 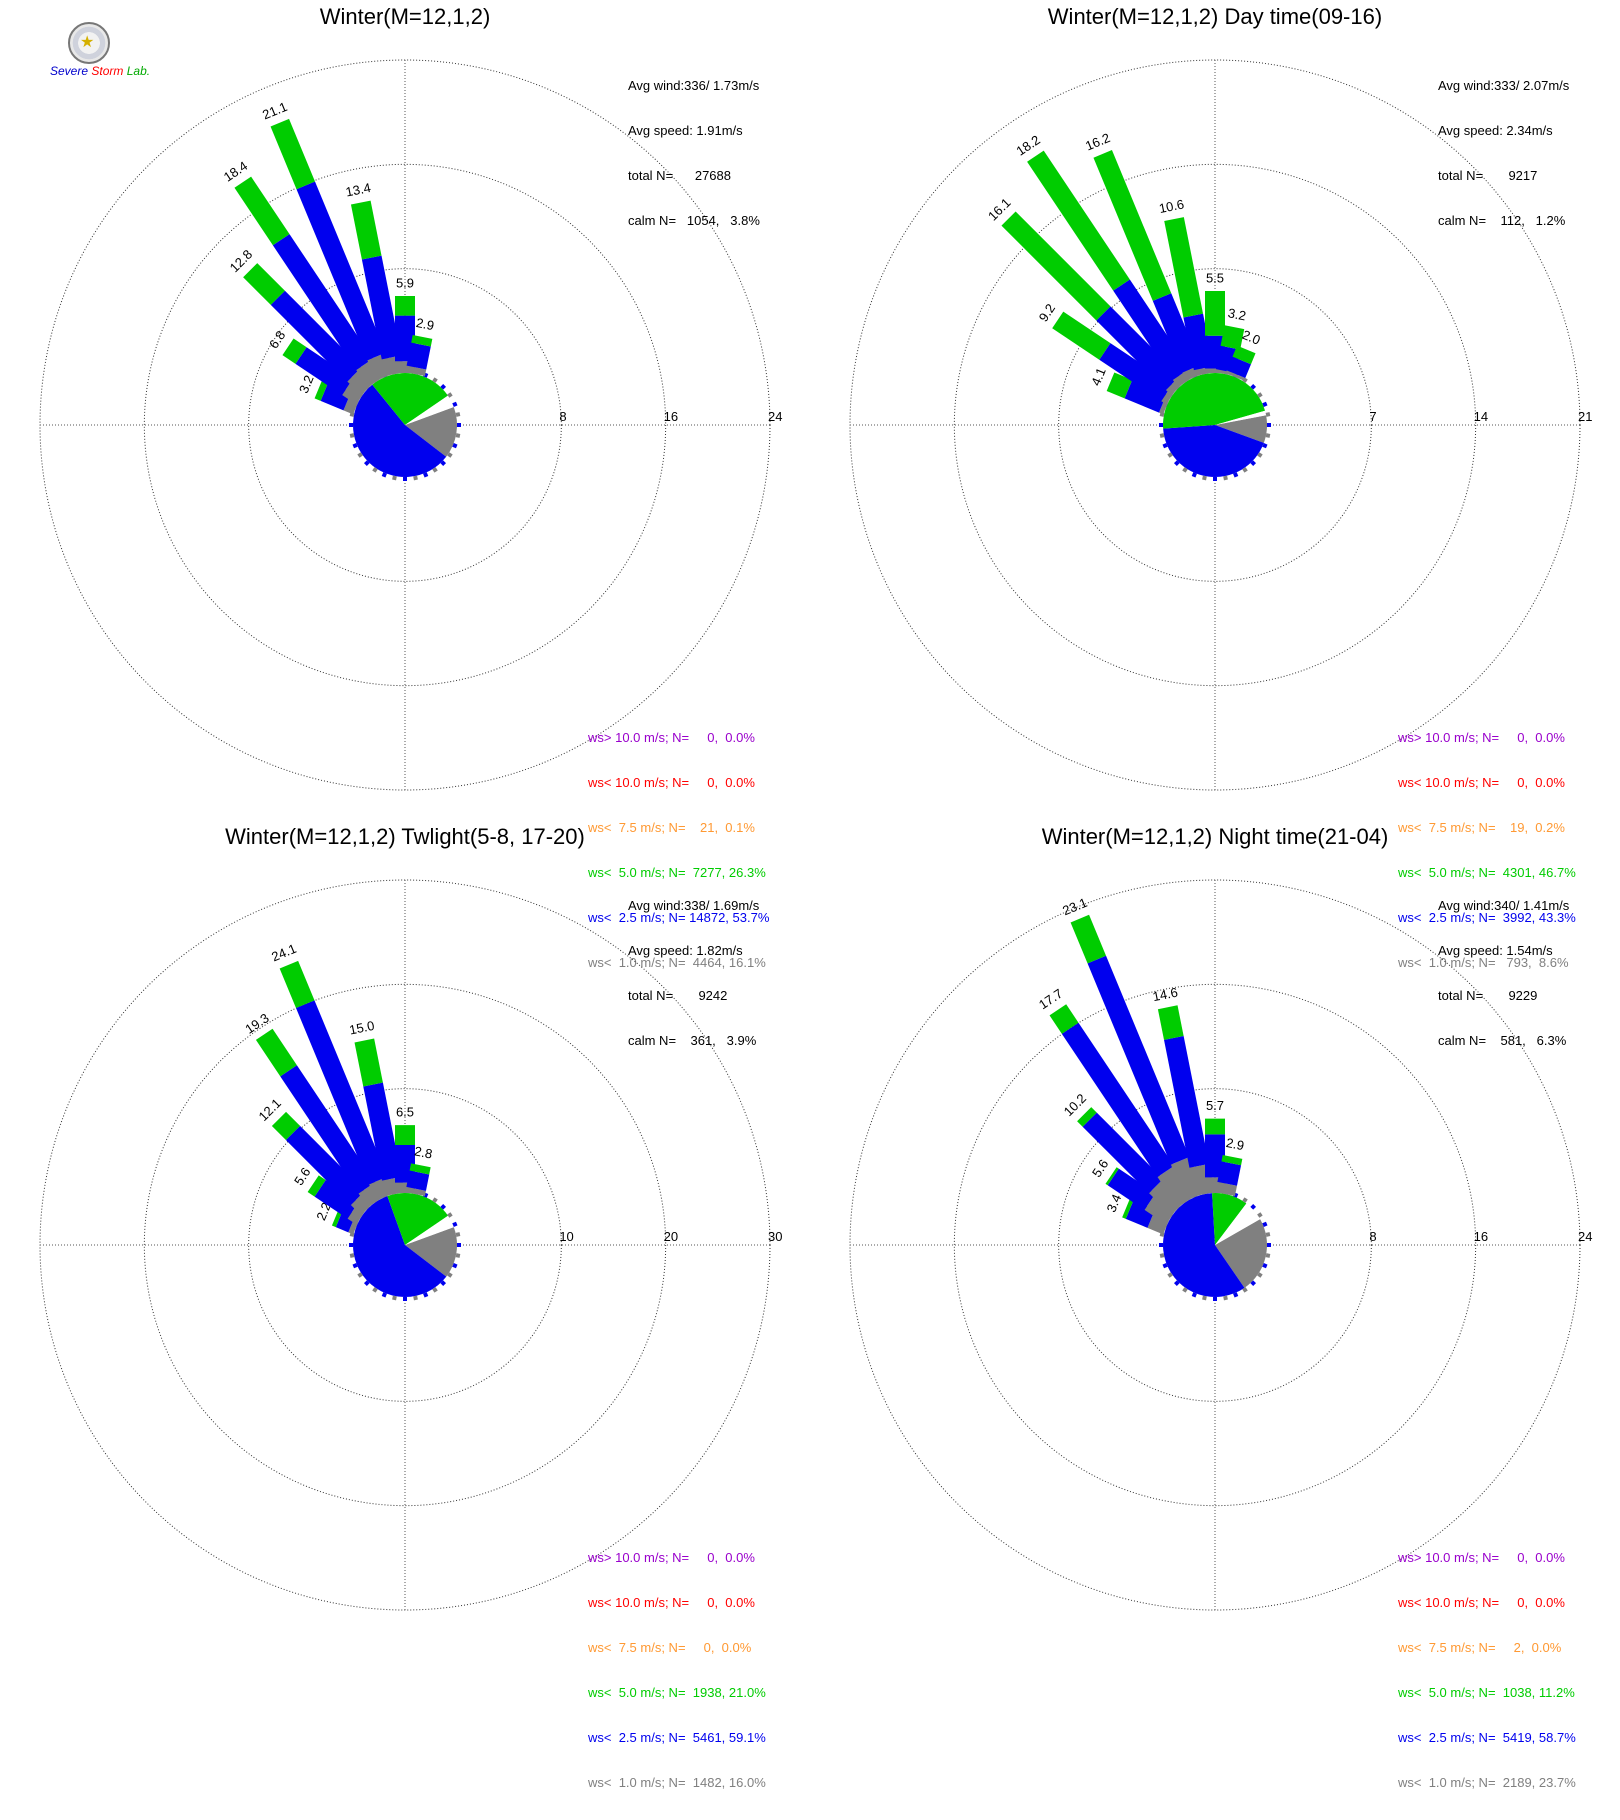 I want to click on ring-label: 8, so click(x=562, y=416).